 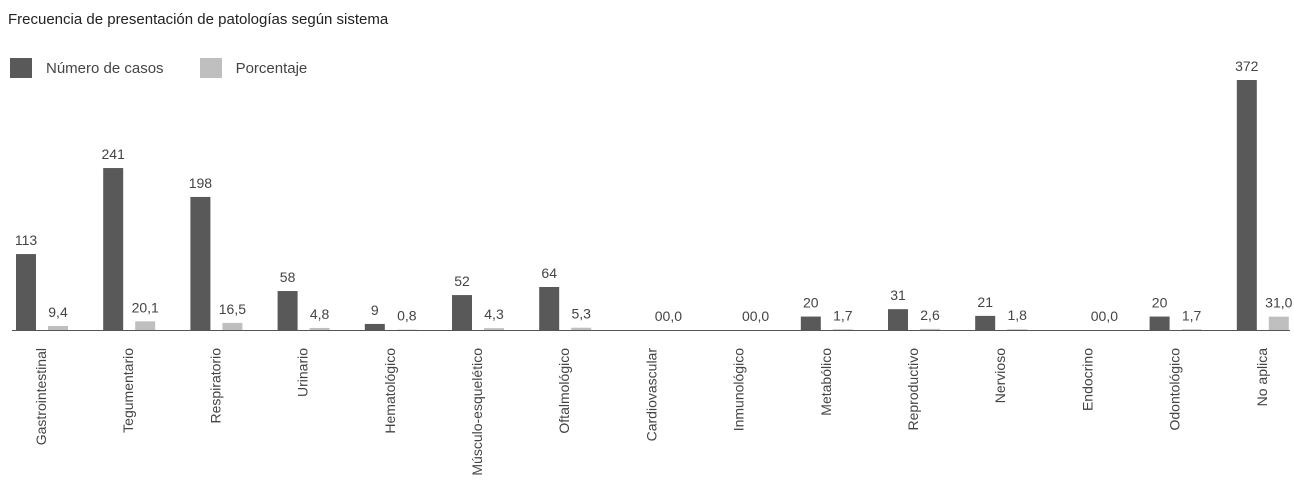 I want to click on category-label-6: Oftalmológico, so click(x=564, y=391).